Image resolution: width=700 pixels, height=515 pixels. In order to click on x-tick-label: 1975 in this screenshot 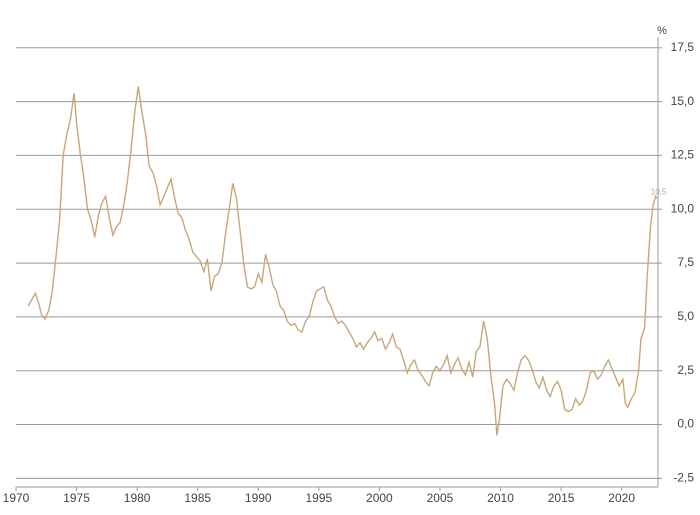, I will do `click(76, 498)`.